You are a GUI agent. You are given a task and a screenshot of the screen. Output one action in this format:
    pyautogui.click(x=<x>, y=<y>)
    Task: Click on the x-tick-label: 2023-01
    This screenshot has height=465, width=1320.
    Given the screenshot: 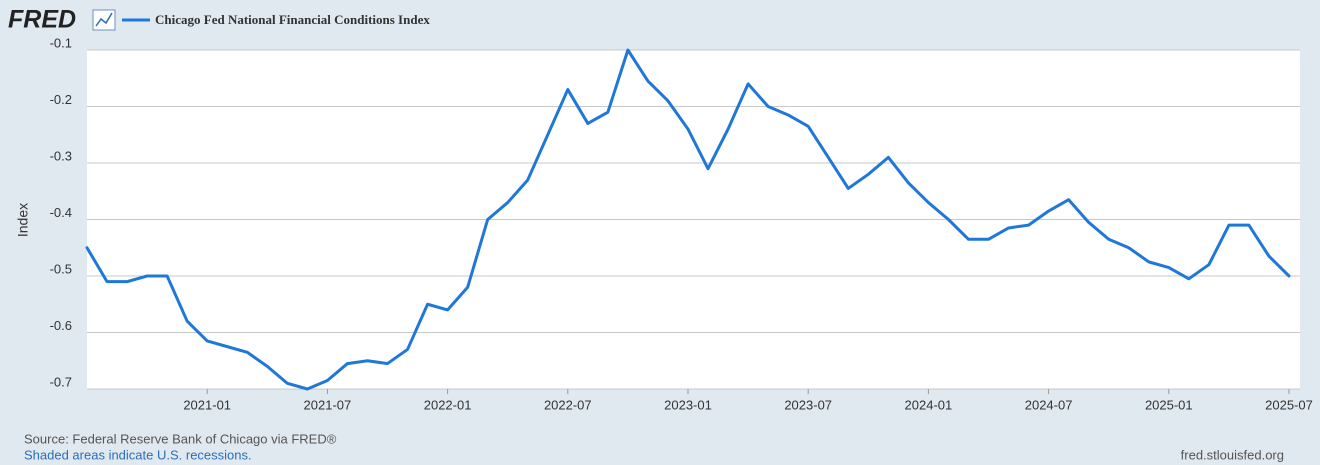 What is the action you would take?
    pyautogui.click(x=688, y=404)
    